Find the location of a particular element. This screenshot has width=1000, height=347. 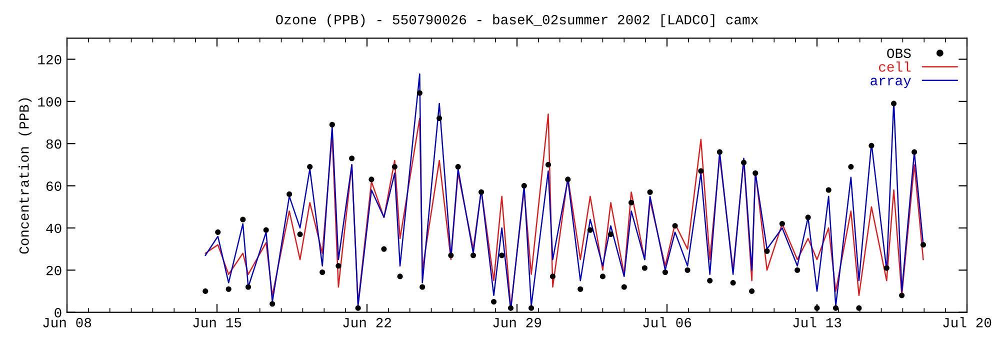

x-tick-label: Jul 13 is located at coordinates (817, 322).